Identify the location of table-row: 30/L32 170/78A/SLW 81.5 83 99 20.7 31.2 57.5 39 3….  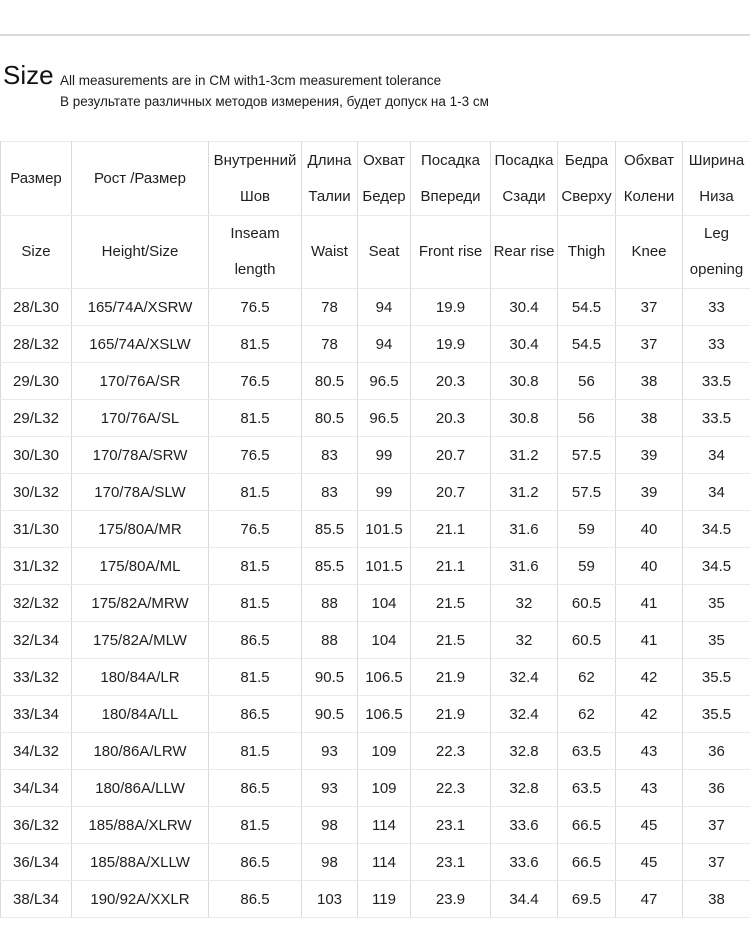
(375, 492).